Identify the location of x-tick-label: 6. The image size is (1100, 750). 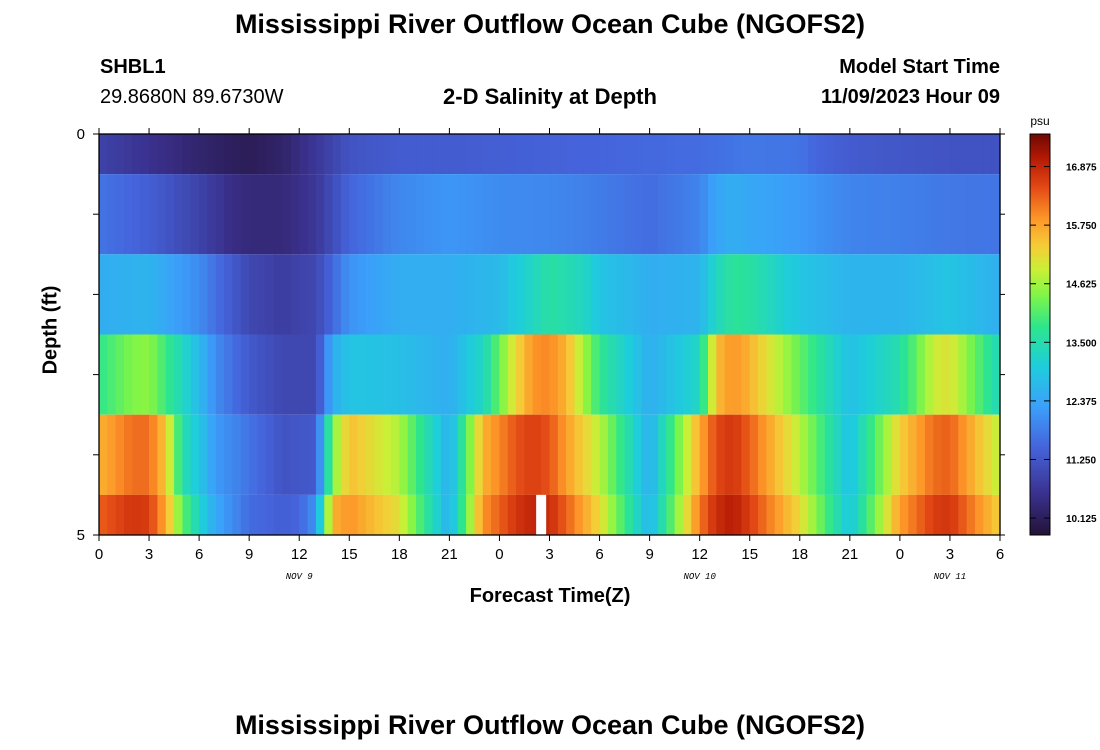
(599, 554).